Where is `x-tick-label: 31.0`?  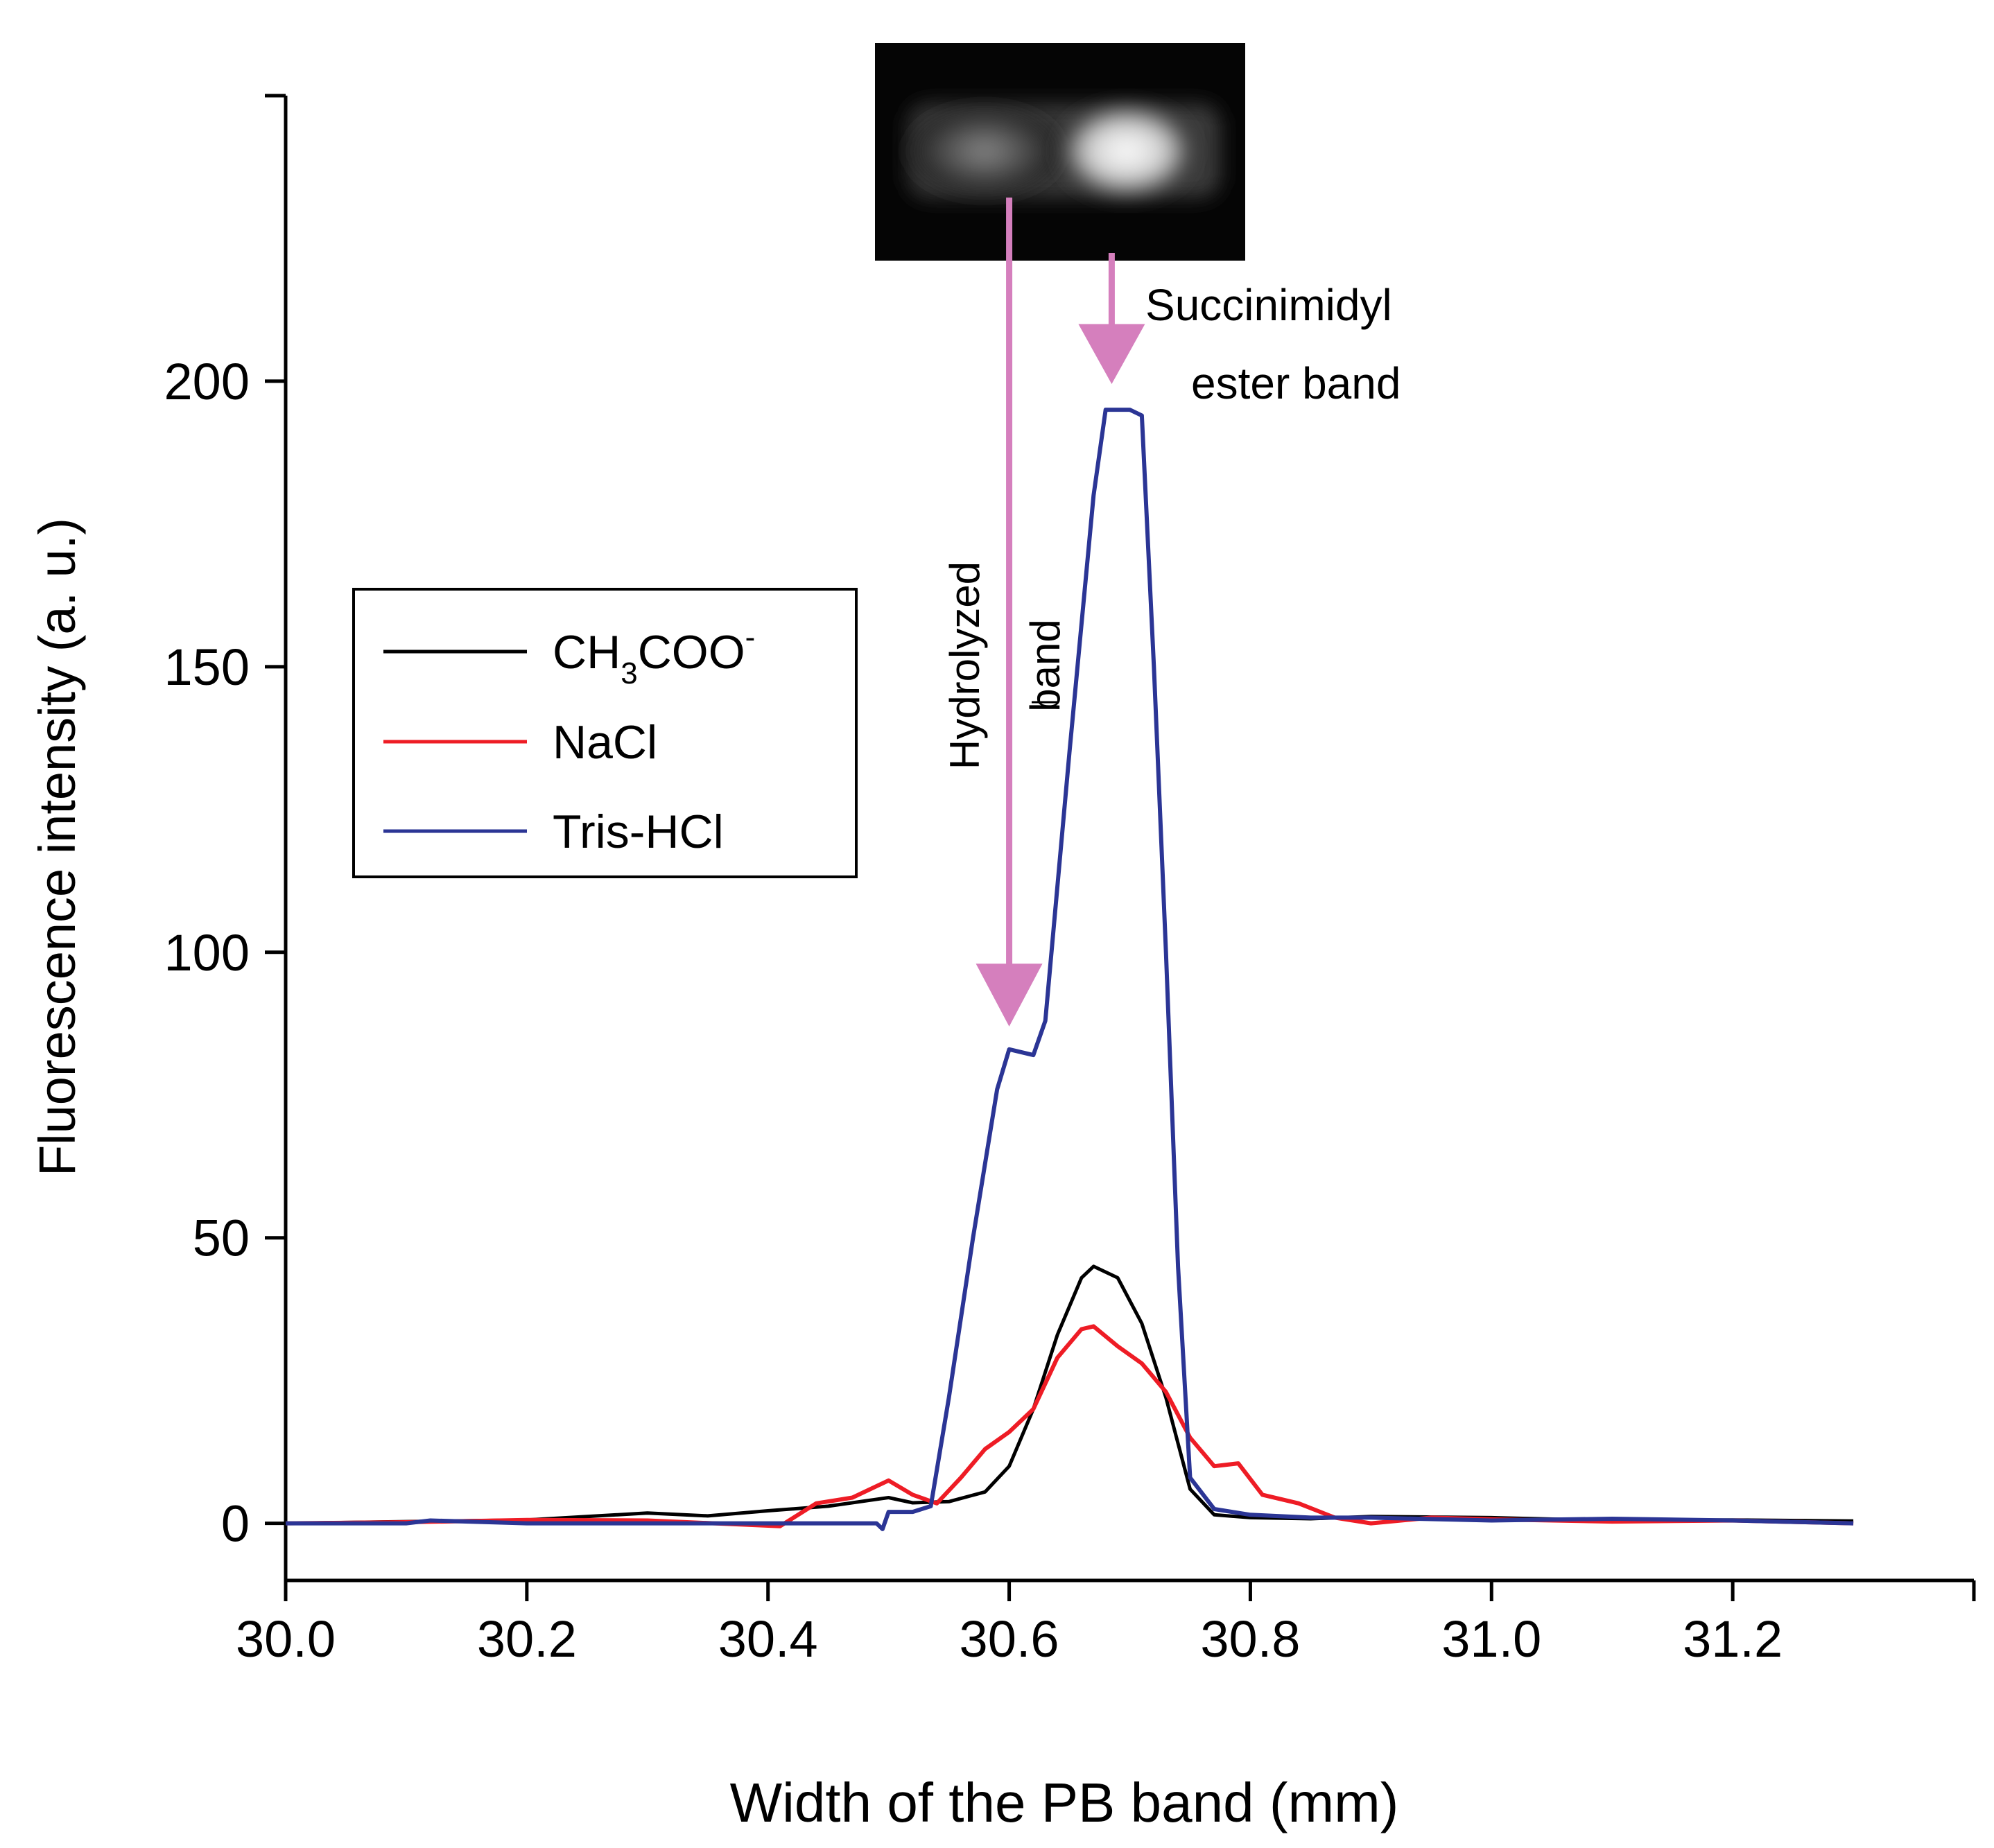 x-tick-label: 31.0 is located at coordinates (1491, 1639).